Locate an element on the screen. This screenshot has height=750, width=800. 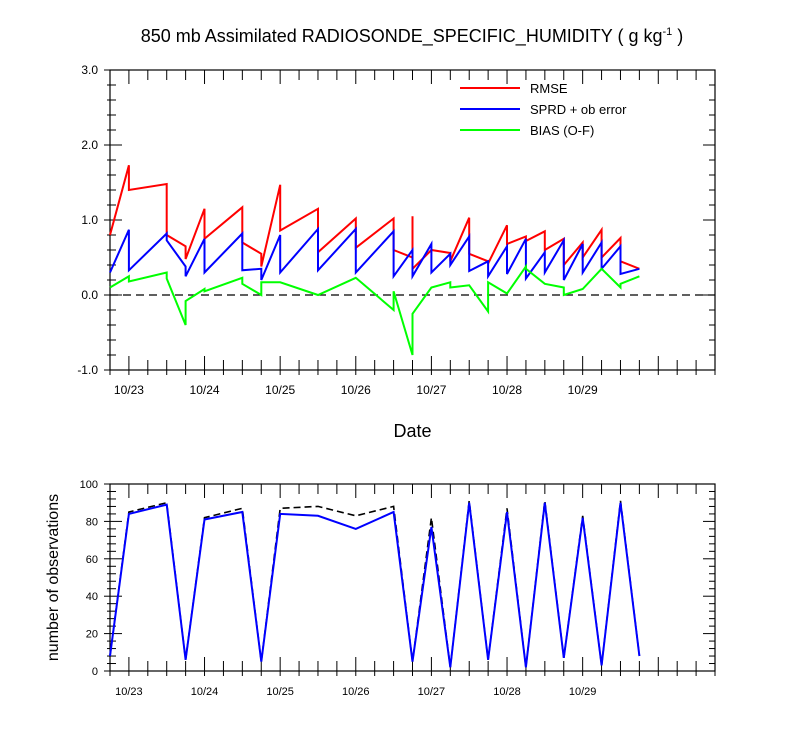
top-series-bias-o-f is located at coordinates (374, 309).